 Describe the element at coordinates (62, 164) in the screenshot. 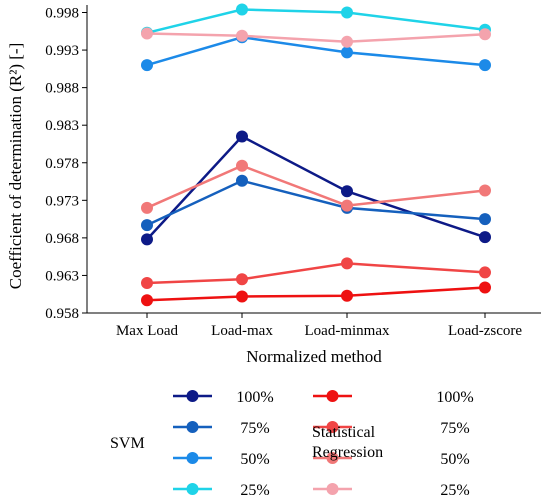

I see `y-tick-label: 0.978` at that location.